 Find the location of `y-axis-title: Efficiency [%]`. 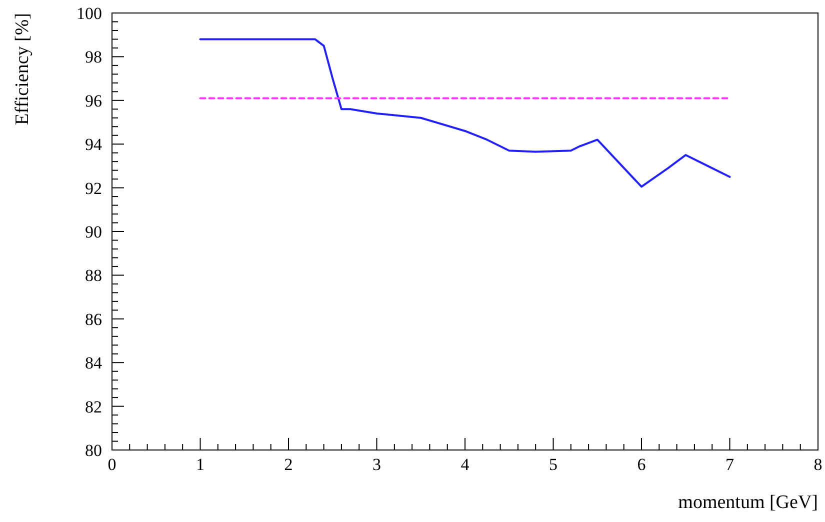

y-axis-title: Efficiency [%] is located at coordinates (22, 69).